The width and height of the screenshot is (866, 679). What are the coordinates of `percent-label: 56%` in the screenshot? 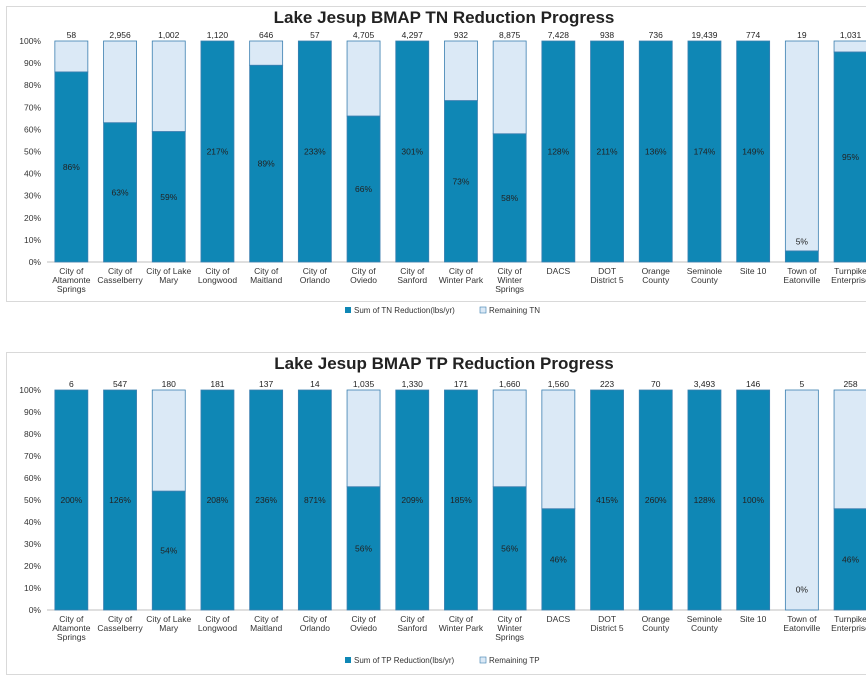 It's located at (363, 548).